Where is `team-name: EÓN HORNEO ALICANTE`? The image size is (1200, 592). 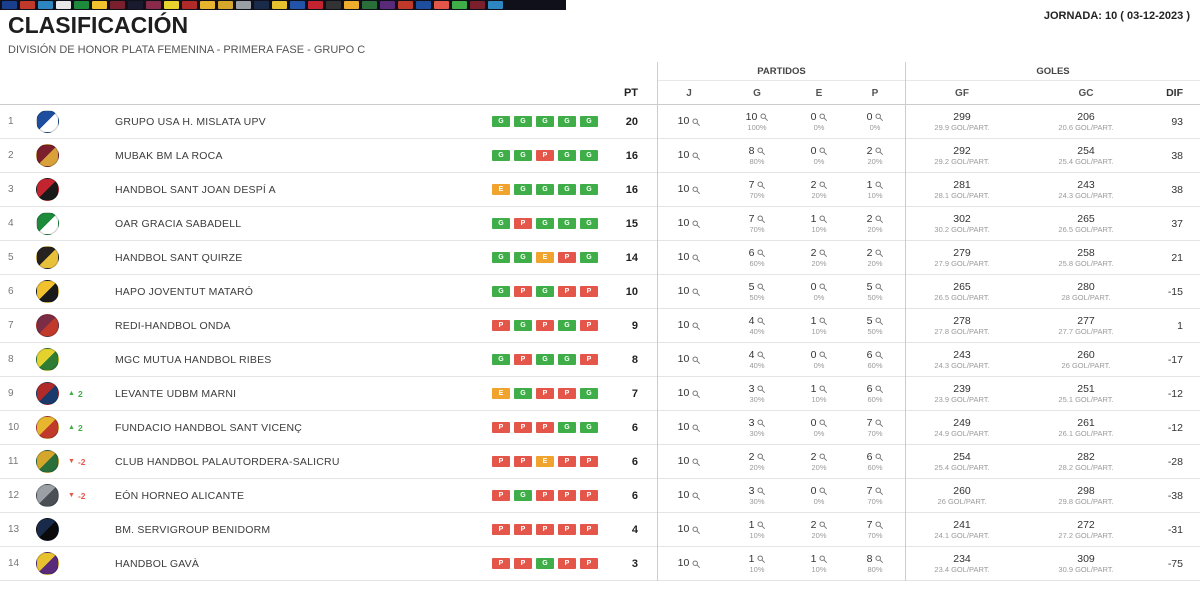
team-name: EÓN HORNEO ALICANTE is located at coordinates (180, 495).